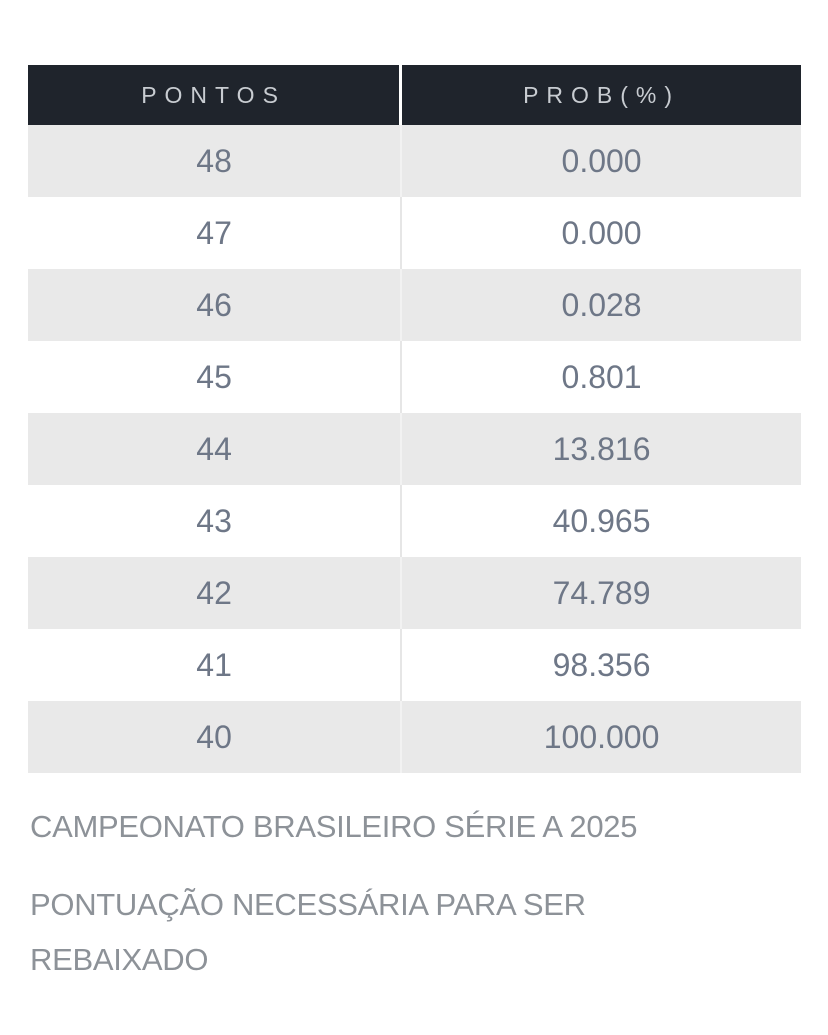  What do you see at coordinates (414, 305) in the screenshot?
I see `table-row: 46 0.028` at bounding box center [414, 305].